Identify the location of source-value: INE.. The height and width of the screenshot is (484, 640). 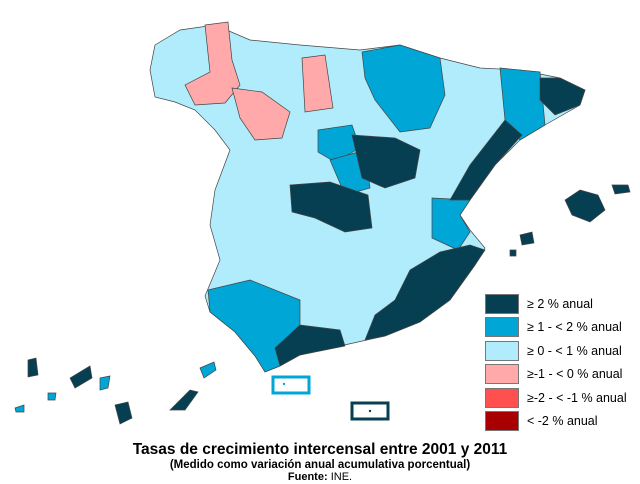
(341, 477).